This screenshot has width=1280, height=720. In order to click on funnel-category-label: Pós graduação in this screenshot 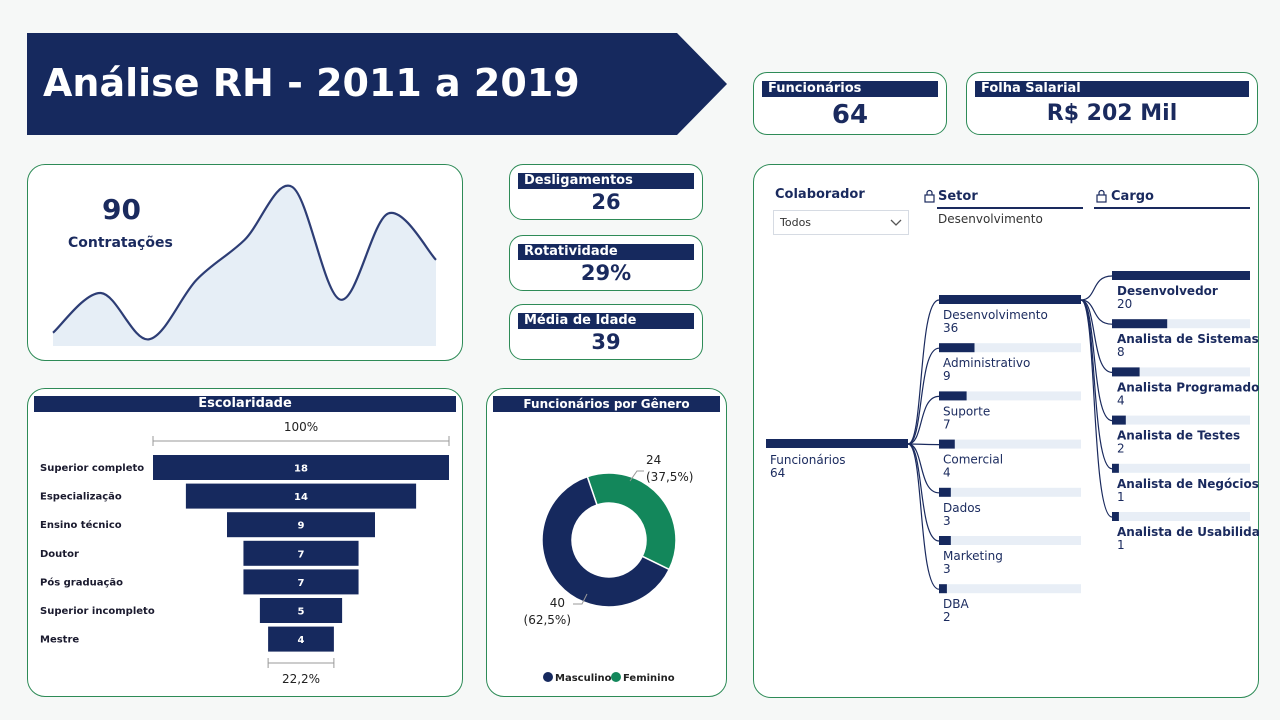, I will do `click(81, 582)`.